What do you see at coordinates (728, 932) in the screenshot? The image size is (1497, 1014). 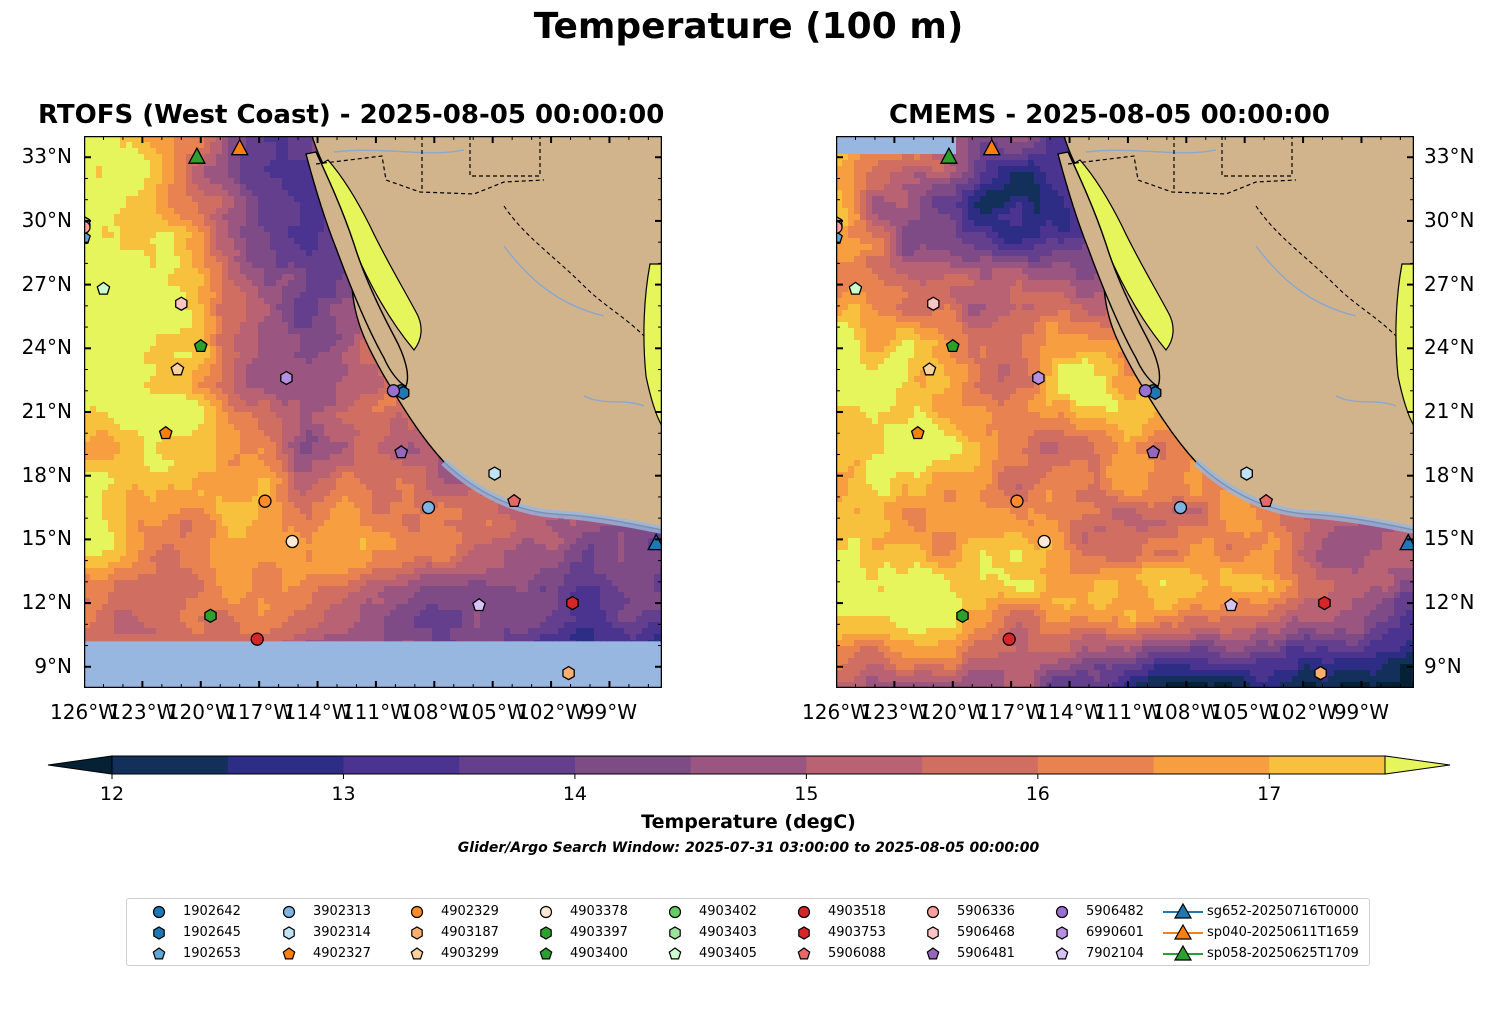 I see `legend-label: 4903403` at bounding box center [728, 932].